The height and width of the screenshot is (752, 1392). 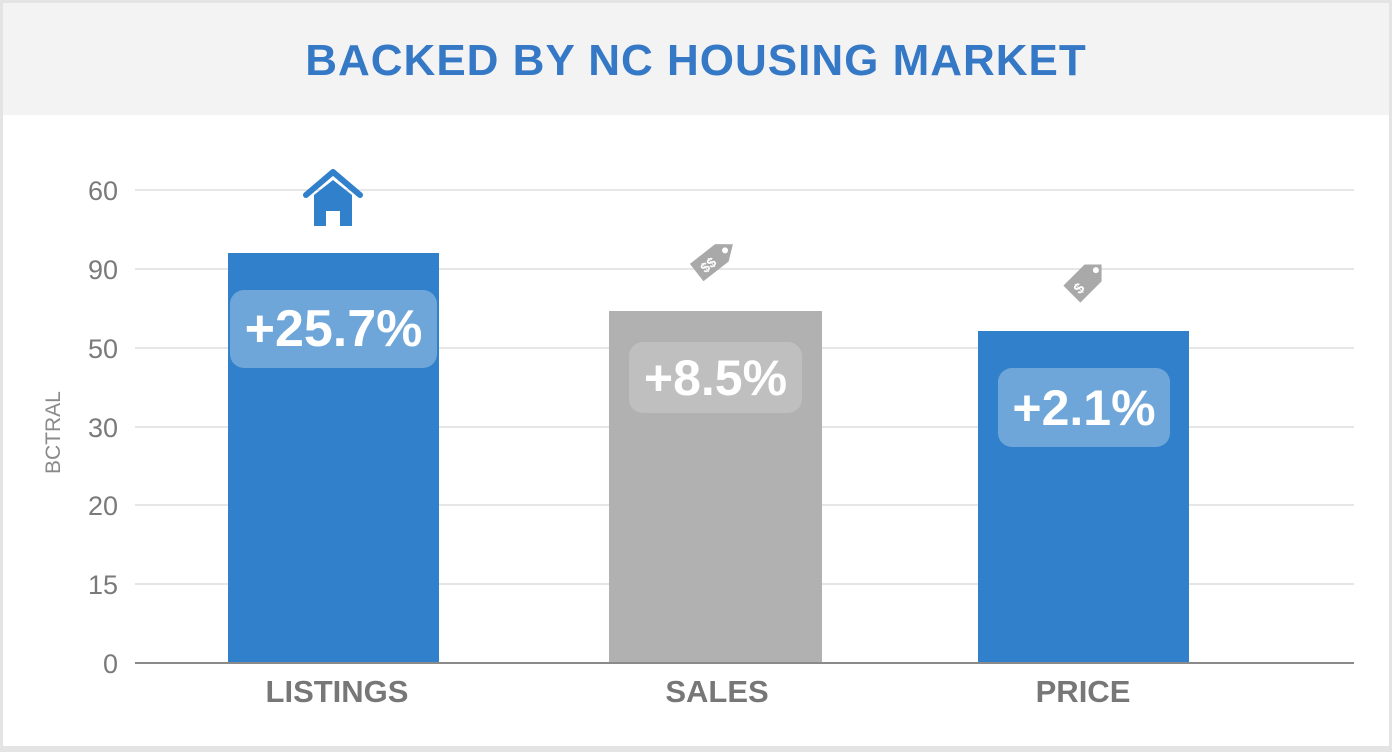 I want to click on house-icon, so click(x=333, y=197).